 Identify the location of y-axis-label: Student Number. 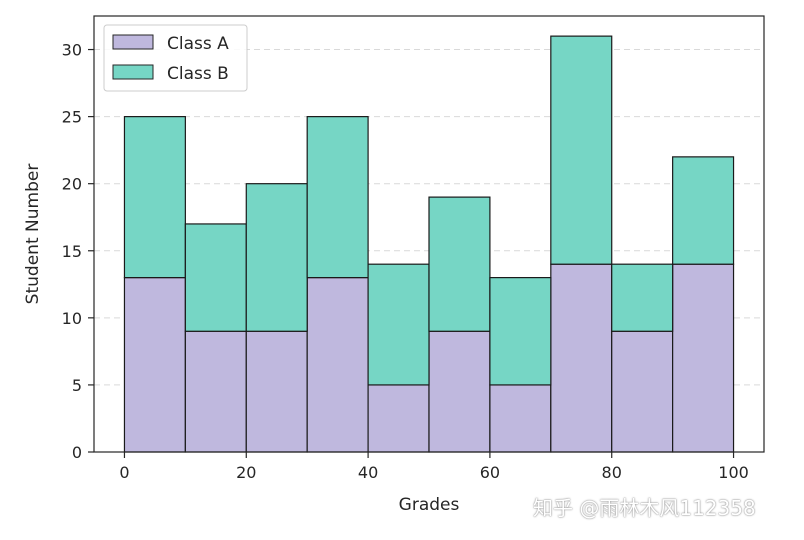
(33, 234).